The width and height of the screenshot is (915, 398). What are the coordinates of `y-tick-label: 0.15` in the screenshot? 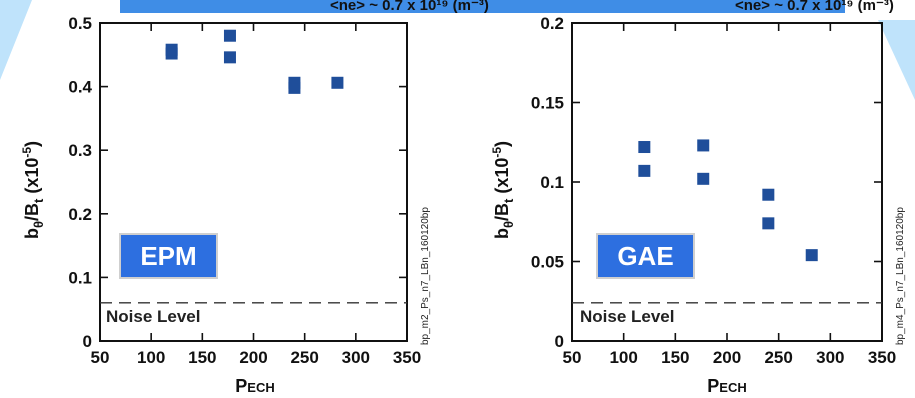 It's located at (547, 103).